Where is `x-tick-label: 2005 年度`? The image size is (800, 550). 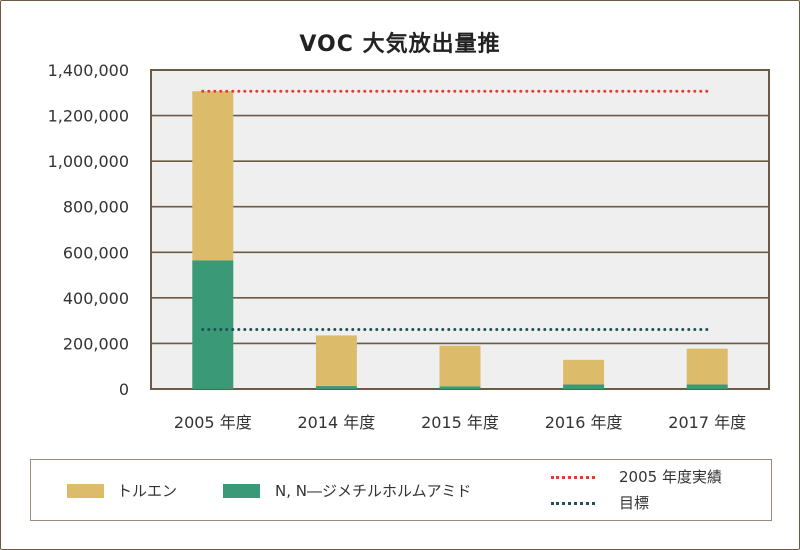
x-tick-label: 2005 年度 is located at coordinates (213, 422).